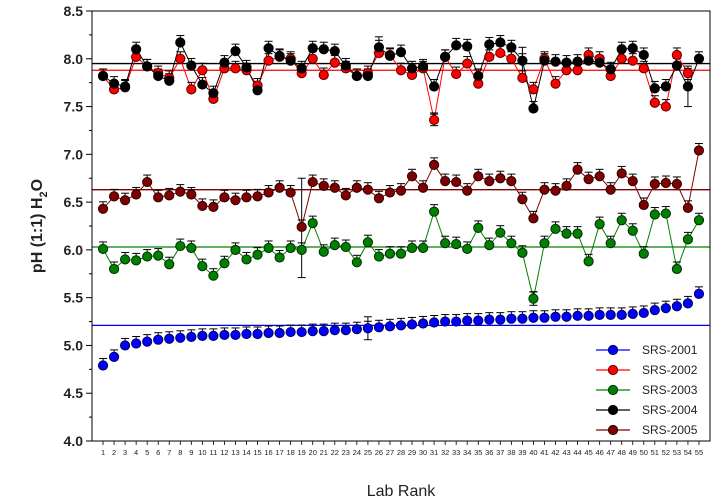 The width and height of the screenshot is (720, 504). What do you see at coordinates (666, 452) in the screenshot?
I see `x-tick-label: 52` at bounding box center [666, 452].